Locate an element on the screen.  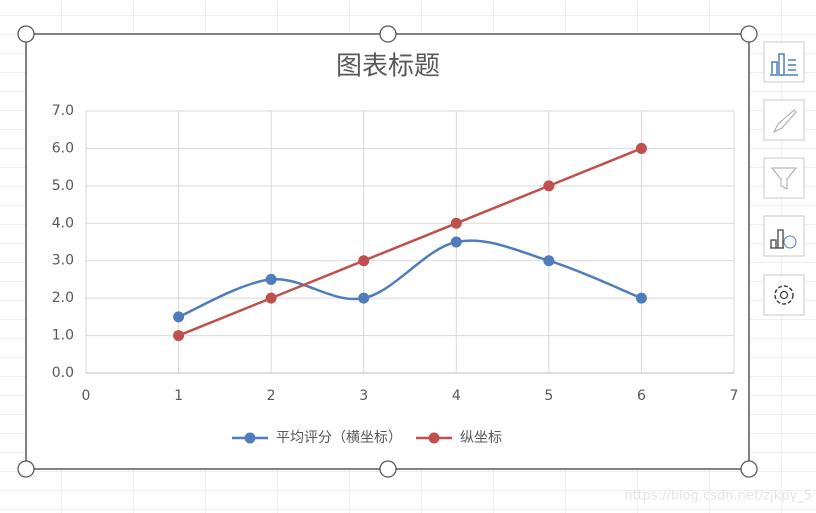
x-tick-label: 7 is located at coordinates (734, 396).